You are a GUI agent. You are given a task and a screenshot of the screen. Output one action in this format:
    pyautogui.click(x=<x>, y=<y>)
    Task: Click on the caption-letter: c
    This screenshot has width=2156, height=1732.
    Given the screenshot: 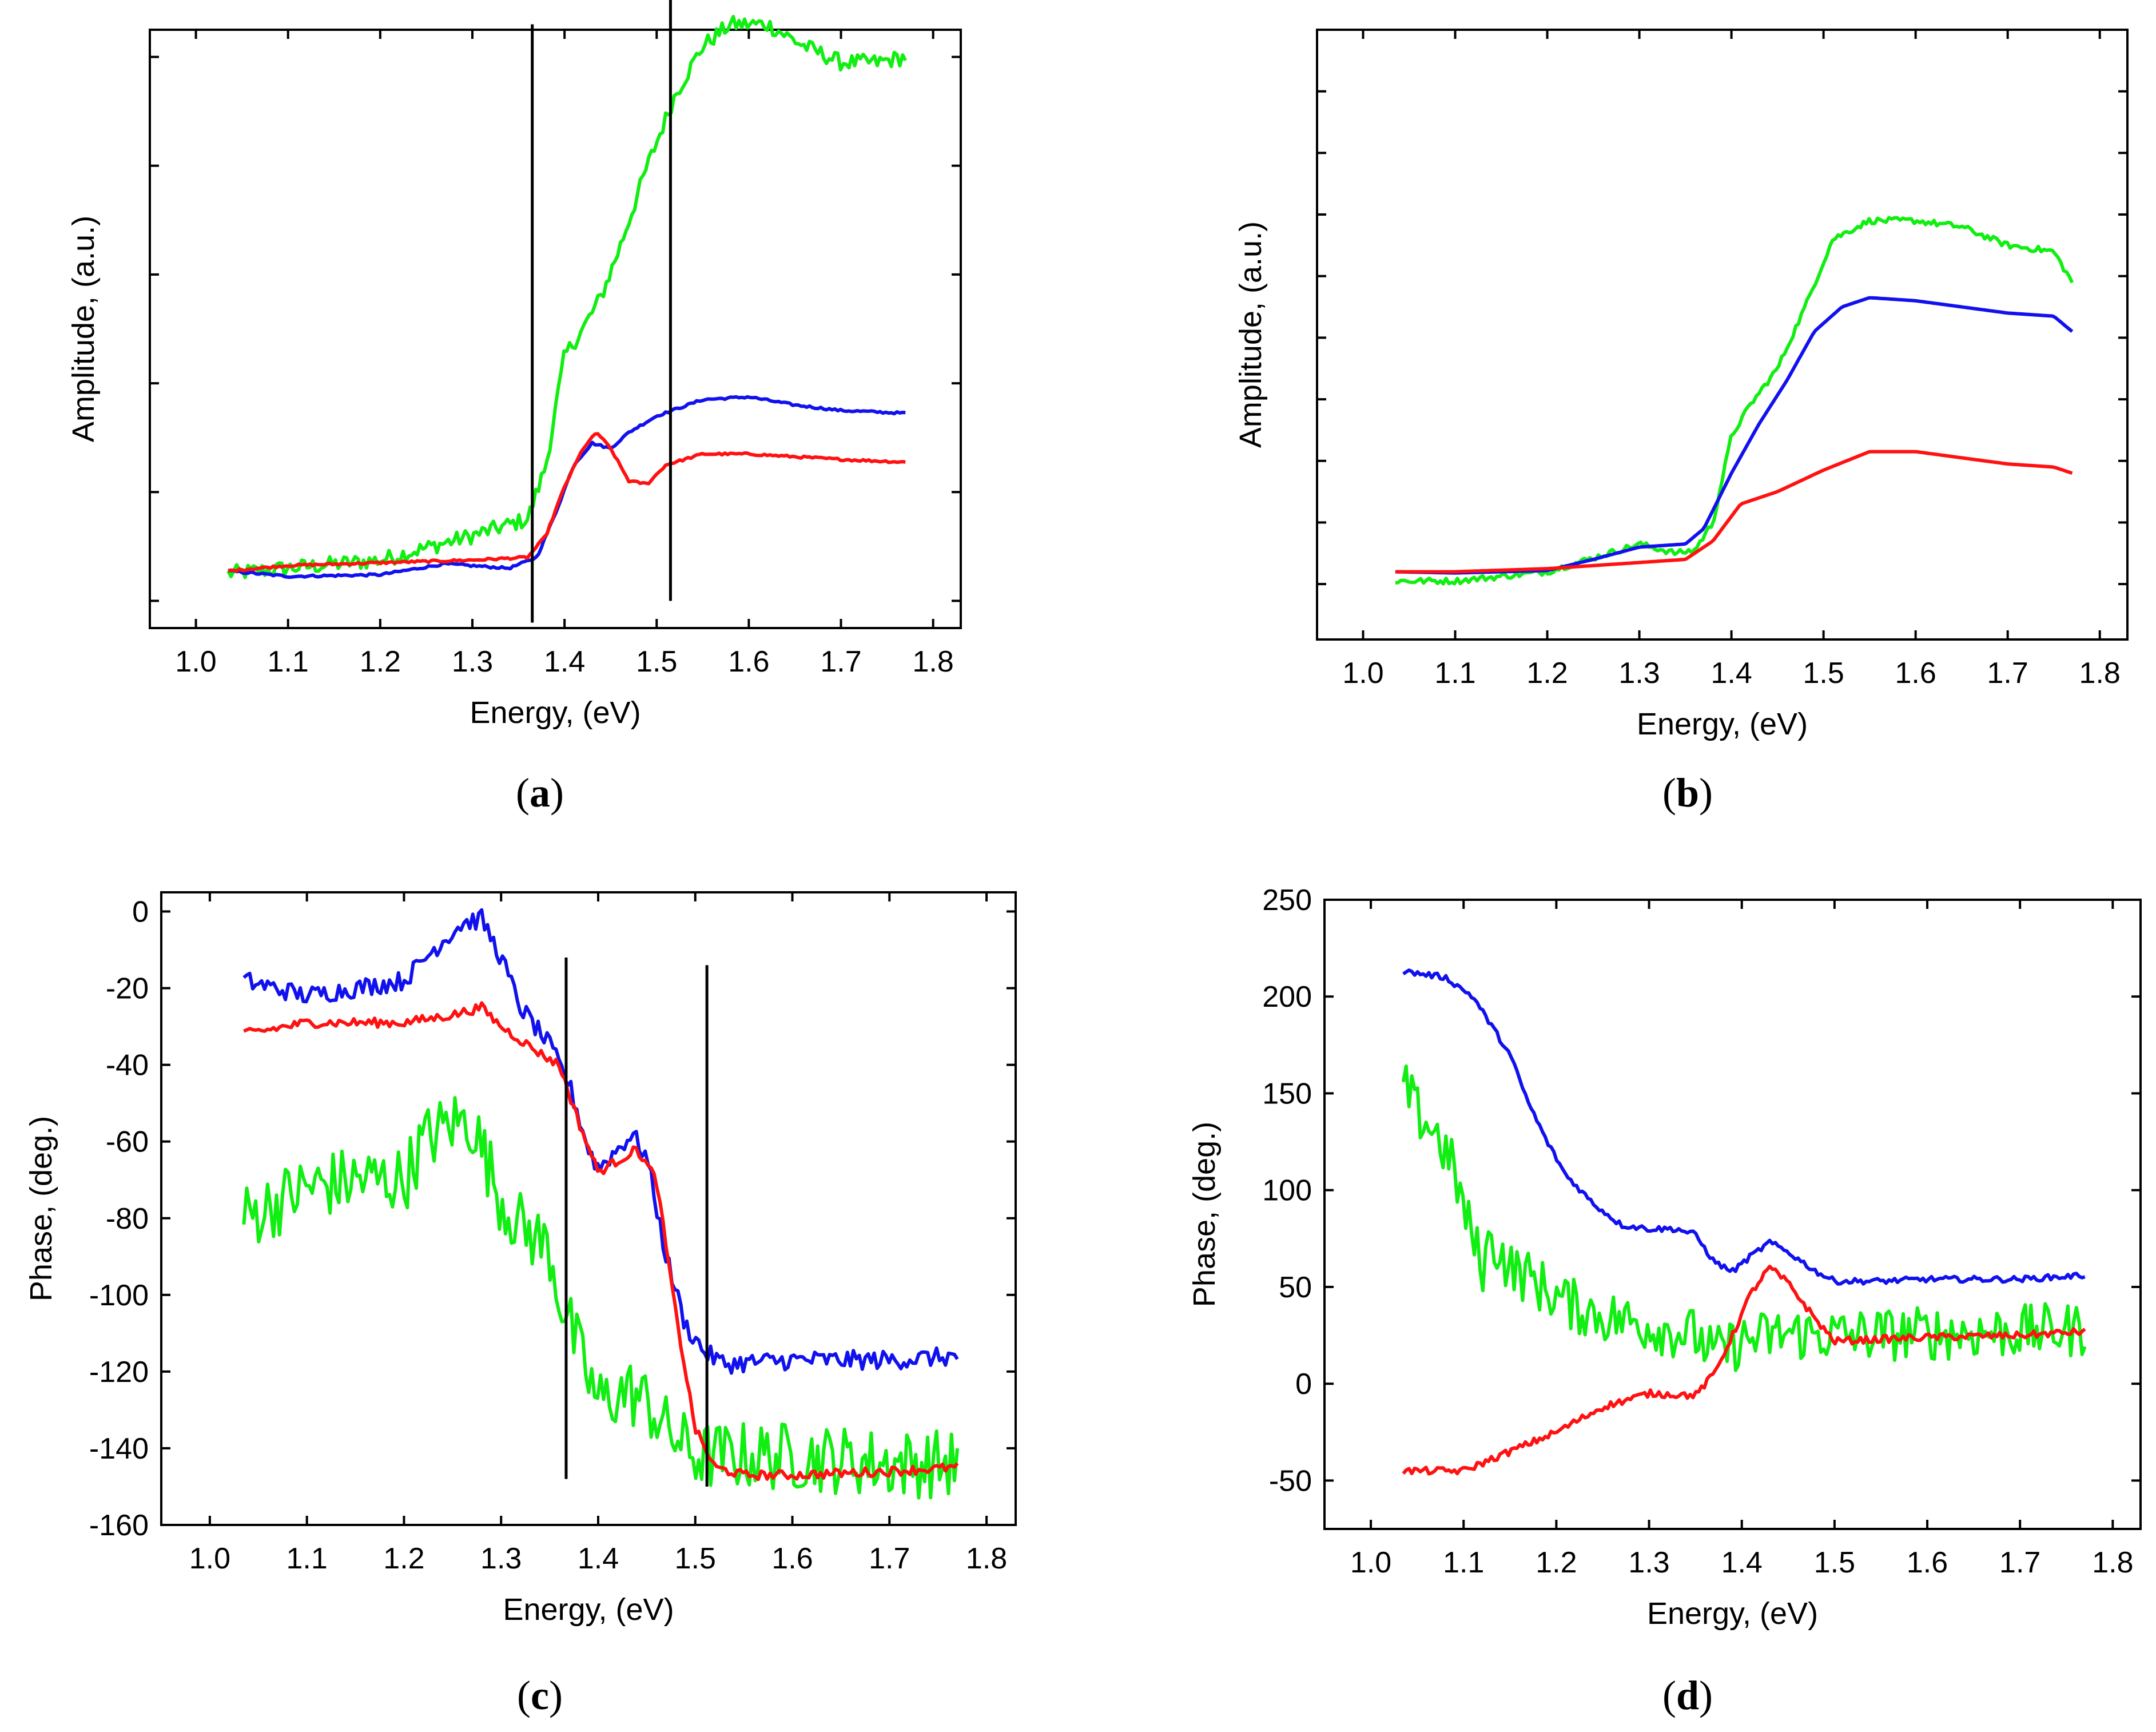 What is the action you would take?
    pyautogui.click(x=540, y=1695)
    